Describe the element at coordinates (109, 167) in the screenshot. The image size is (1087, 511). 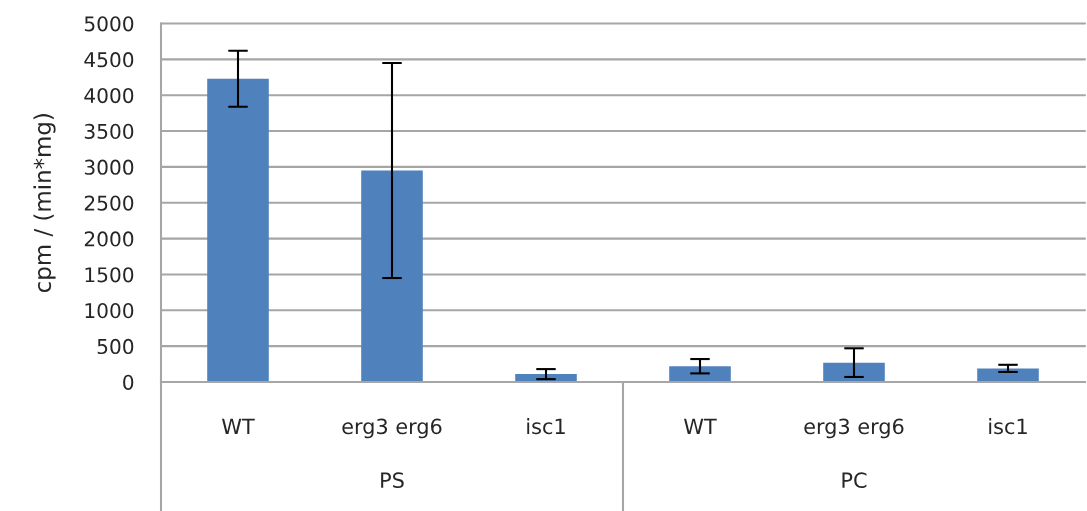
I see `y-tick-label: 3000` at that location.